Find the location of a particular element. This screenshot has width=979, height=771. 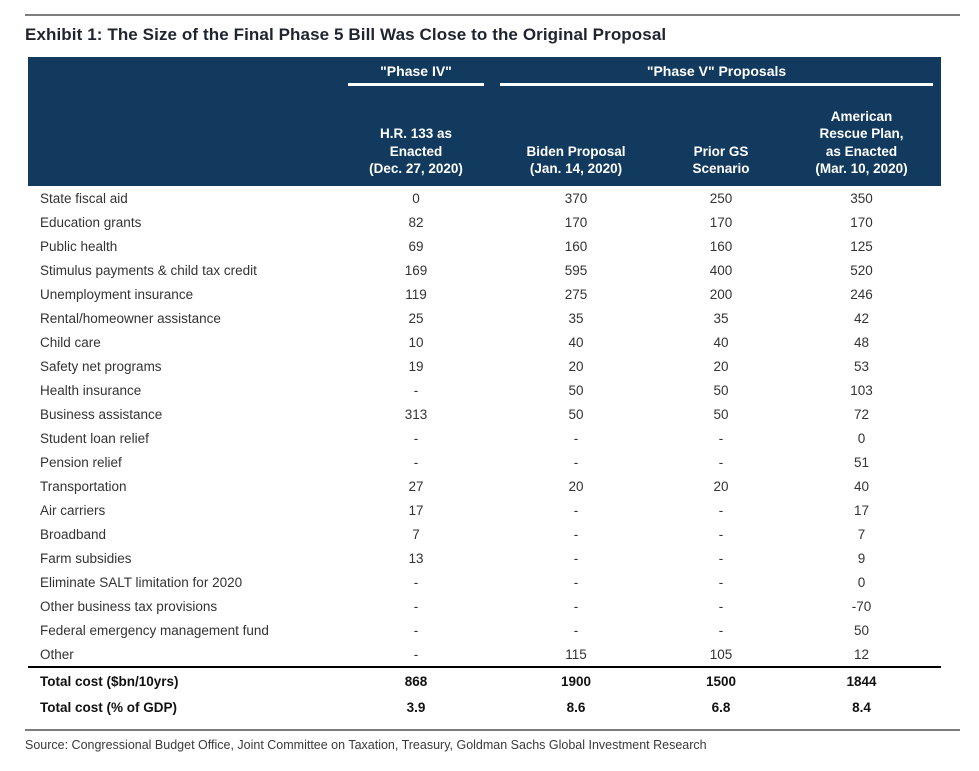

row-value: 12 is located at coordinates (861, 654).